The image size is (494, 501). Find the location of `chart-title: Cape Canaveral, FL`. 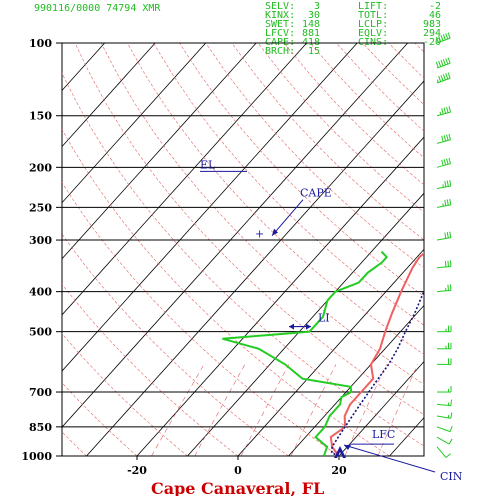

chart-title: Cape Canaveral, FL is located at coordinates (237, 487).